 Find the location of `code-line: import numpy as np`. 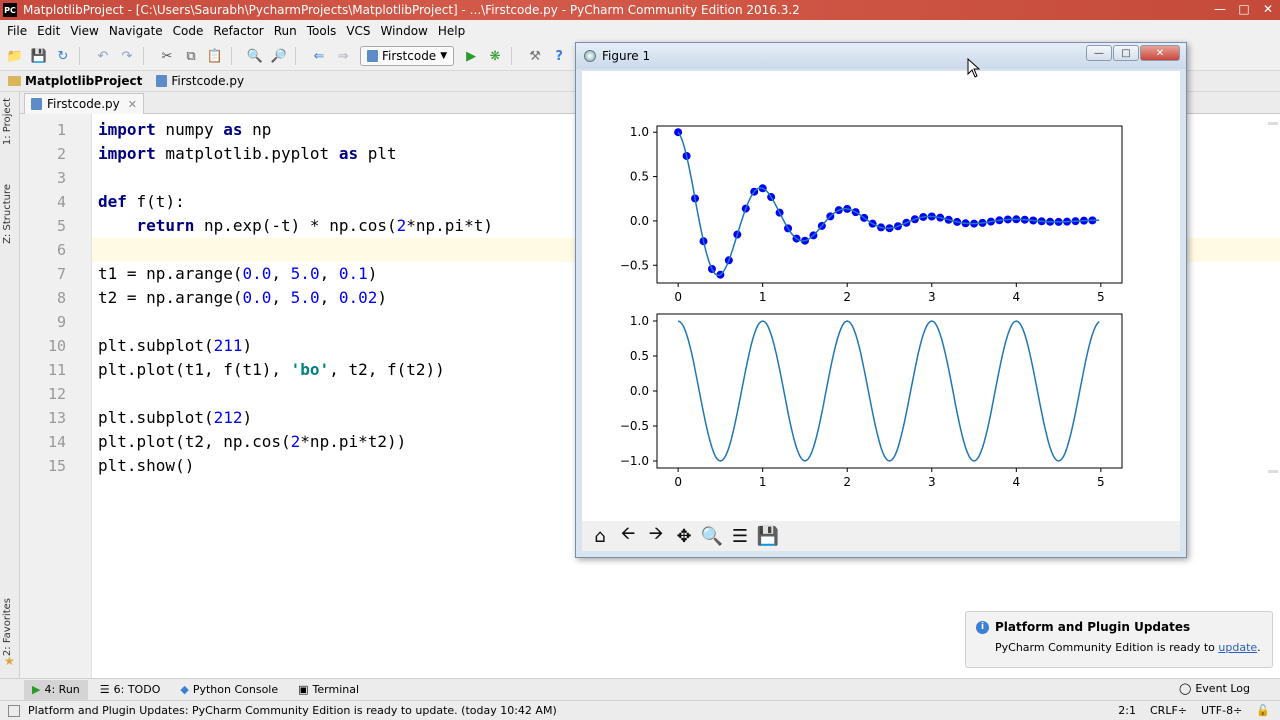

code-line: import numpy as np is located at coordinates (185, 129).